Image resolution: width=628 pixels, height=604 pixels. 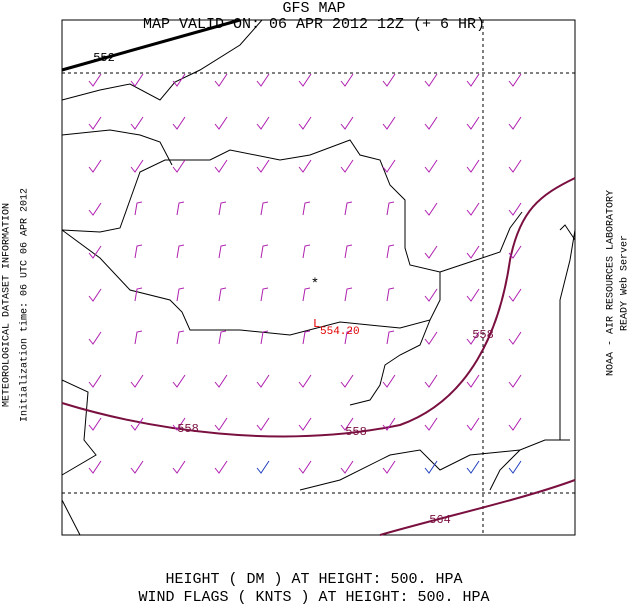 What do you see at coordinates (623, 283) in the screenshot?
I see `right-info-2: READY Web Server` at bounding box center [623, 283].